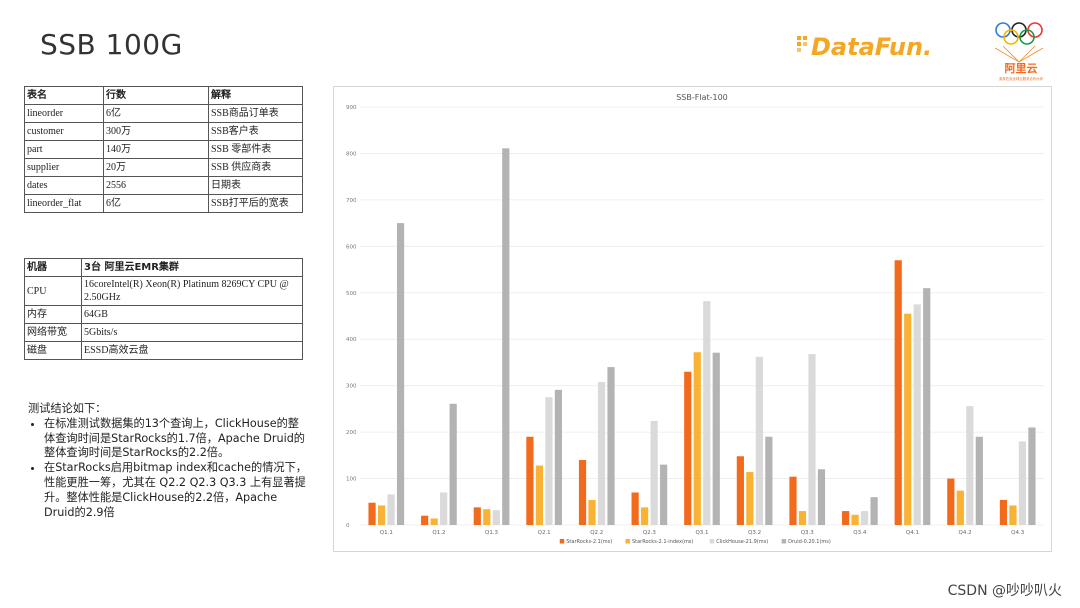 This screenshot has width=1080, height=608. I want to click on table-header-row: 机器 3台 阿里云EMR集群, so click(163, 267).